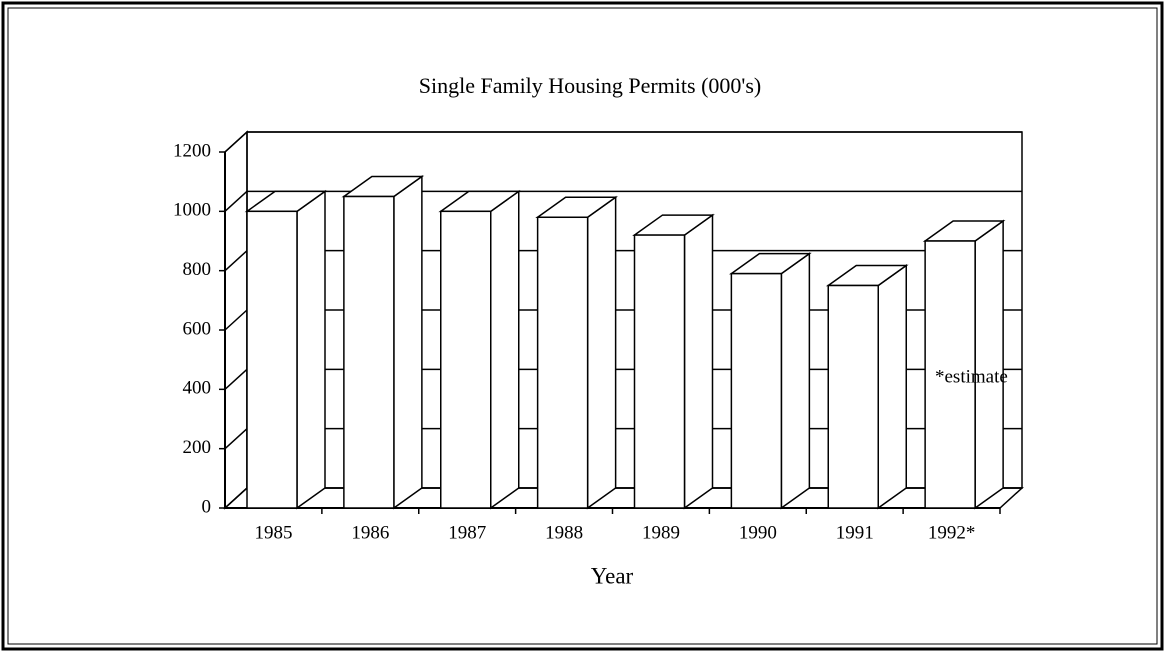 Image resolution: width=1165 pixels, height=652 pixels. Describe the element at coordinates (197, 447) in the screenshot. I see `y-tick-label: 200` at that location.